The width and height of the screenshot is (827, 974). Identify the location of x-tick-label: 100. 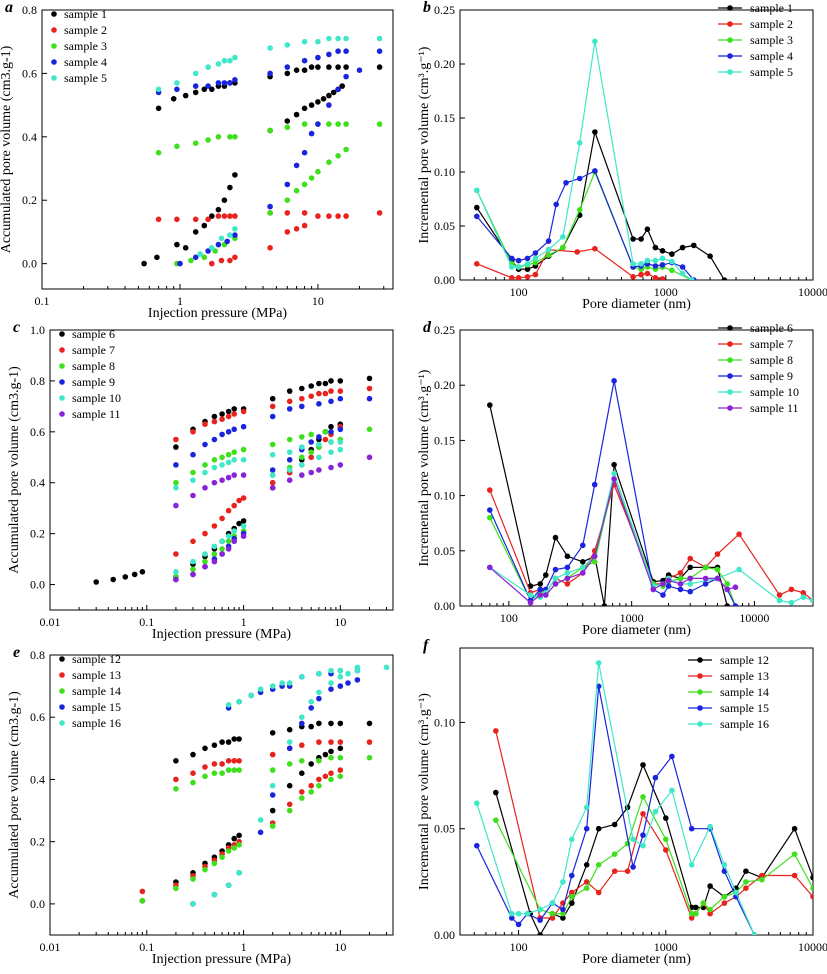
(519, 947).